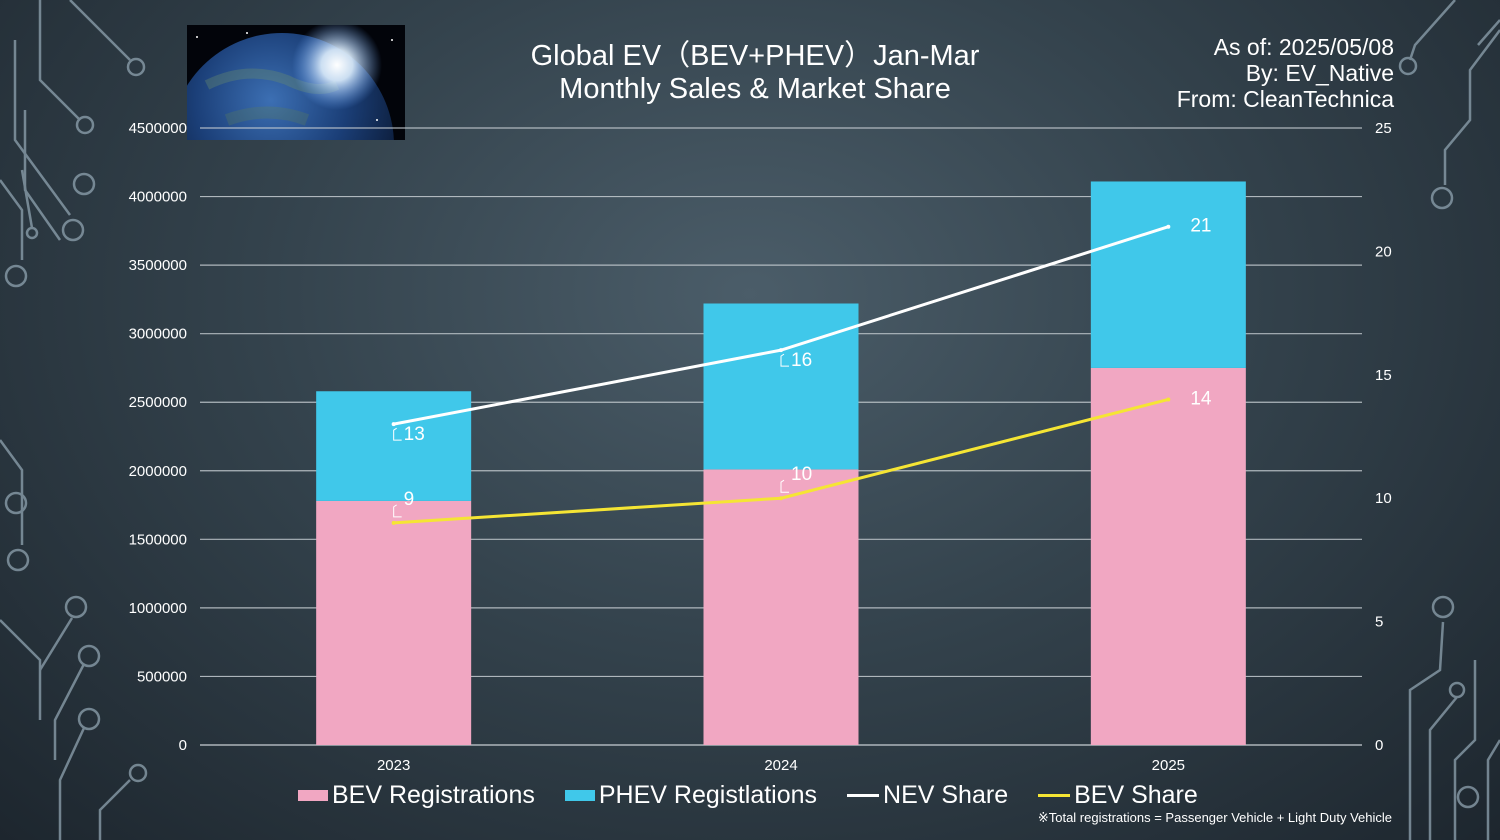 Image resolution: width=1500 pixels, height=840 pixels. Describe the element at coordinates (183, 745) in the screenshot. I see `y-left-tick: 0` at that location.